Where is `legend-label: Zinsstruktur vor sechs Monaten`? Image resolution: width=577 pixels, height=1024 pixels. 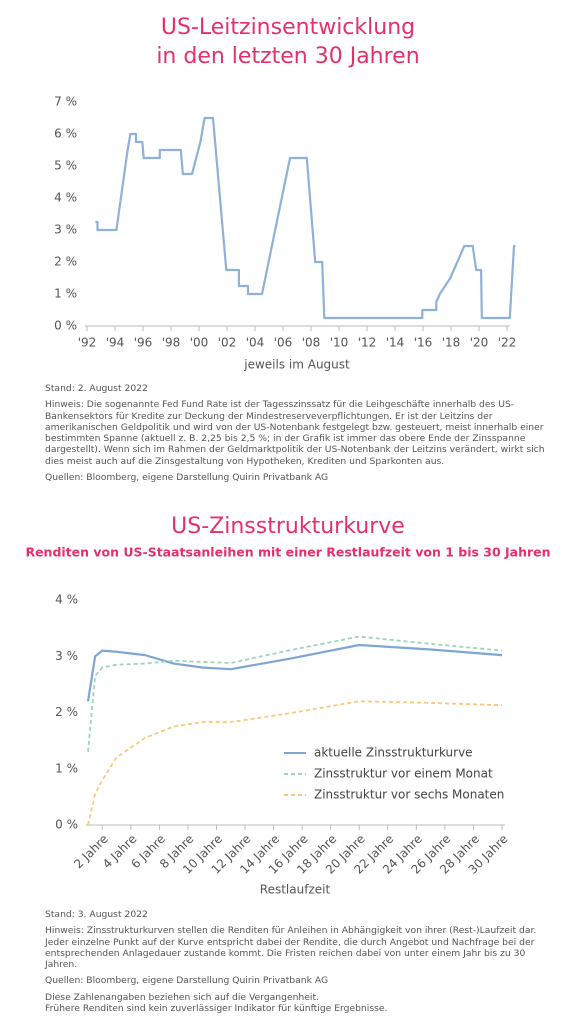
legend-label: Zinsstruktur vor sechs Monaten is located at coordinates (409, 795).